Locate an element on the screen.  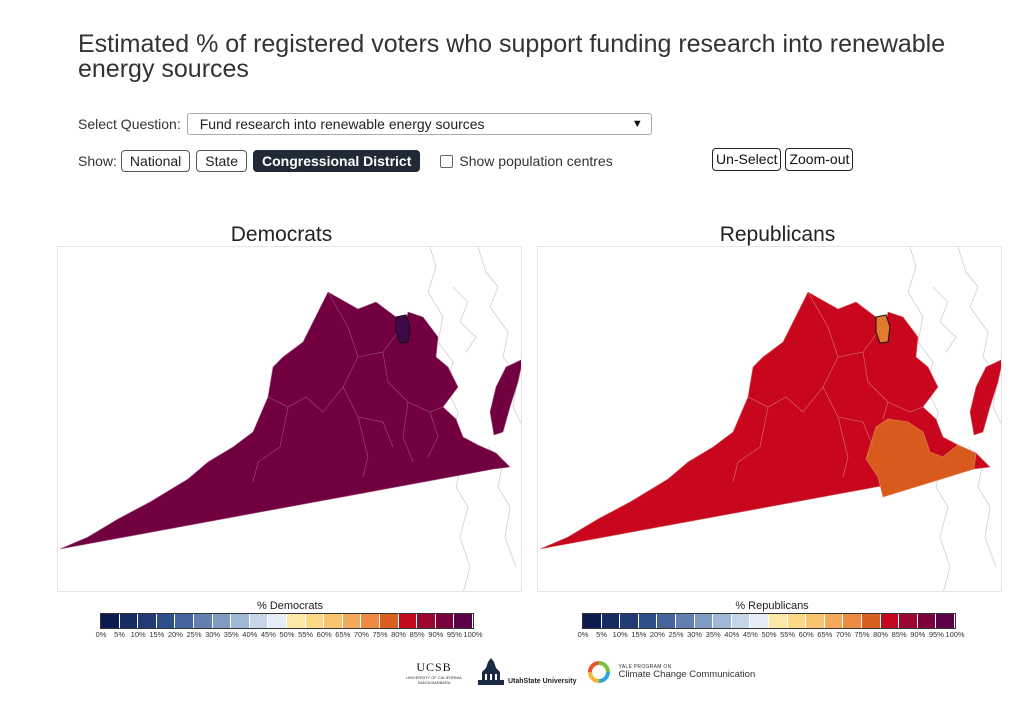
population-centres-toggle: Show population centres is located at coordinates (526, 161).